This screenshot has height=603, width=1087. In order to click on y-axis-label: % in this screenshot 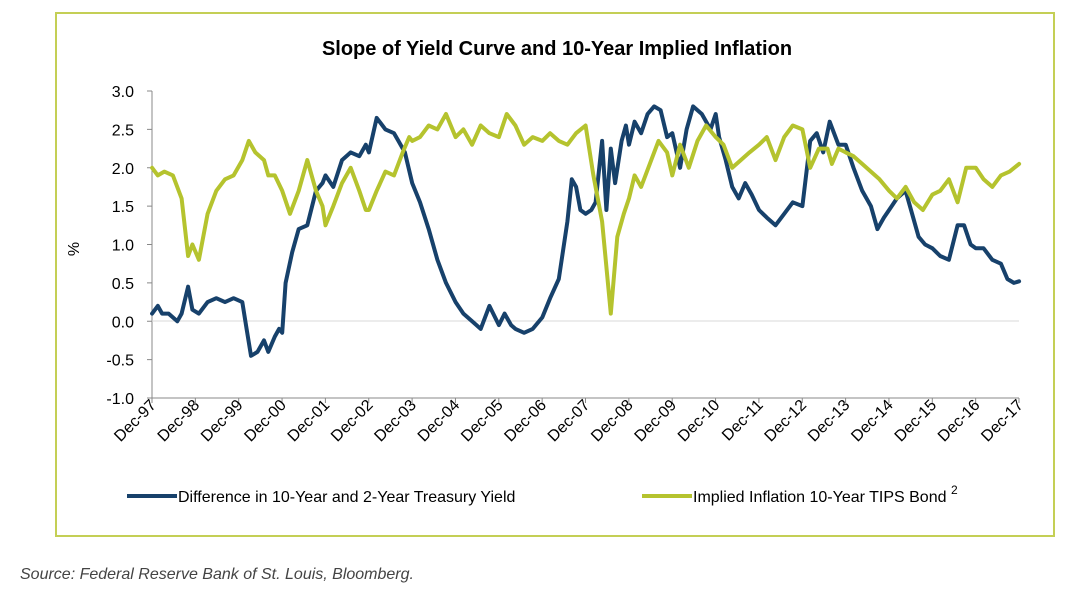, I will do `click(74, 249)`.